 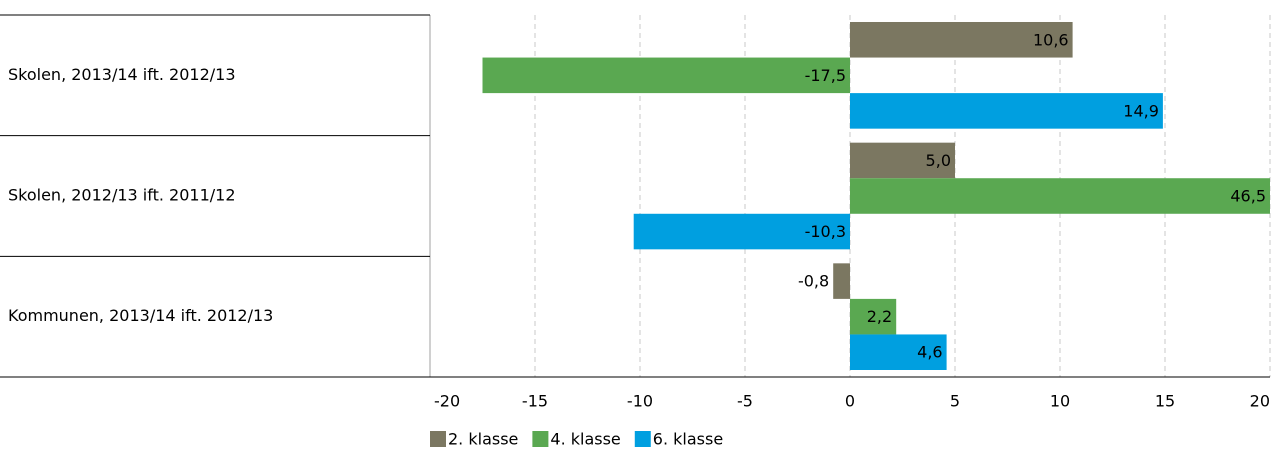 What do you see at coordinates (1165, 401) in the screenshot?
I see `x-tick-label: 15` at bounding box center [1165, 401].